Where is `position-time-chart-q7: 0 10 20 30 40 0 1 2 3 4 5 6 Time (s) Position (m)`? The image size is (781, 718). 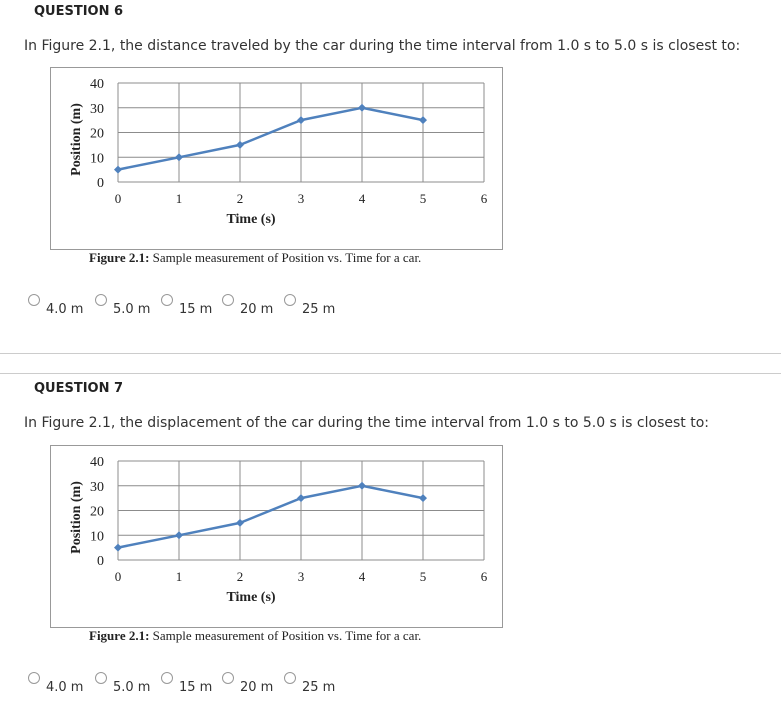 position-time-chart-q7: 0 10 20 30 40 0 1 2 3 4 5 6 Time (s) Position (m) is located at coordinates (278, 530).